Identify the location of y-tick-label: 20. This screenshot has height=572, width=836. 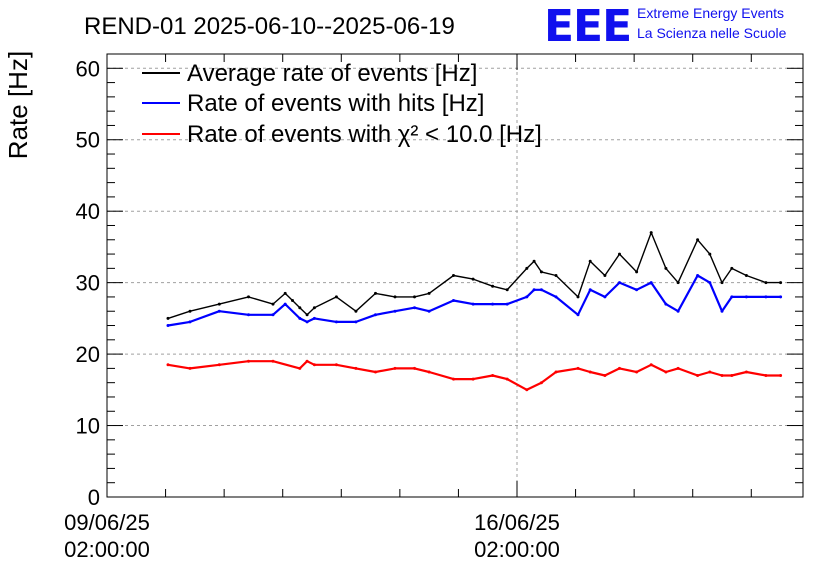
(88, 354).